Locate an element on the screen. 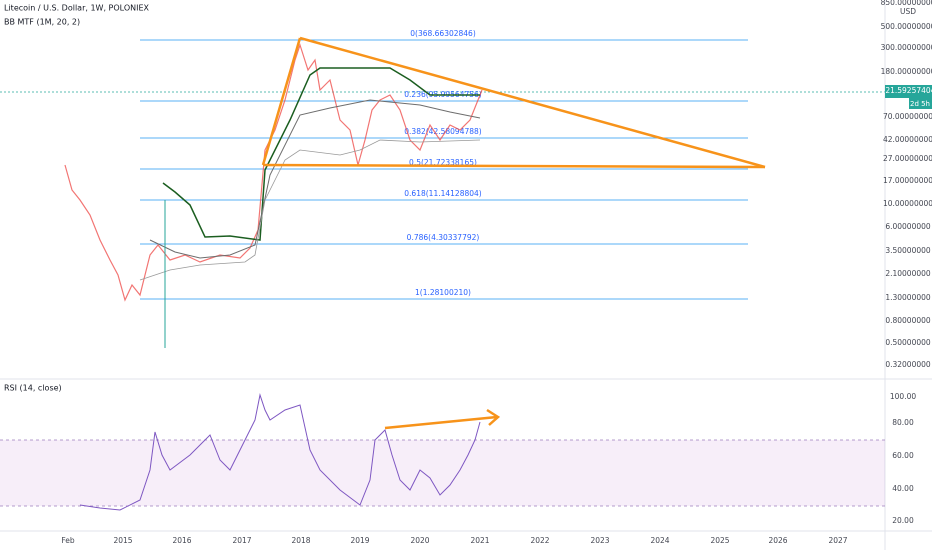 The width and height of the screenshot is (932, 550). time-tick-label: 2020 is located at coordinates (419, 540).